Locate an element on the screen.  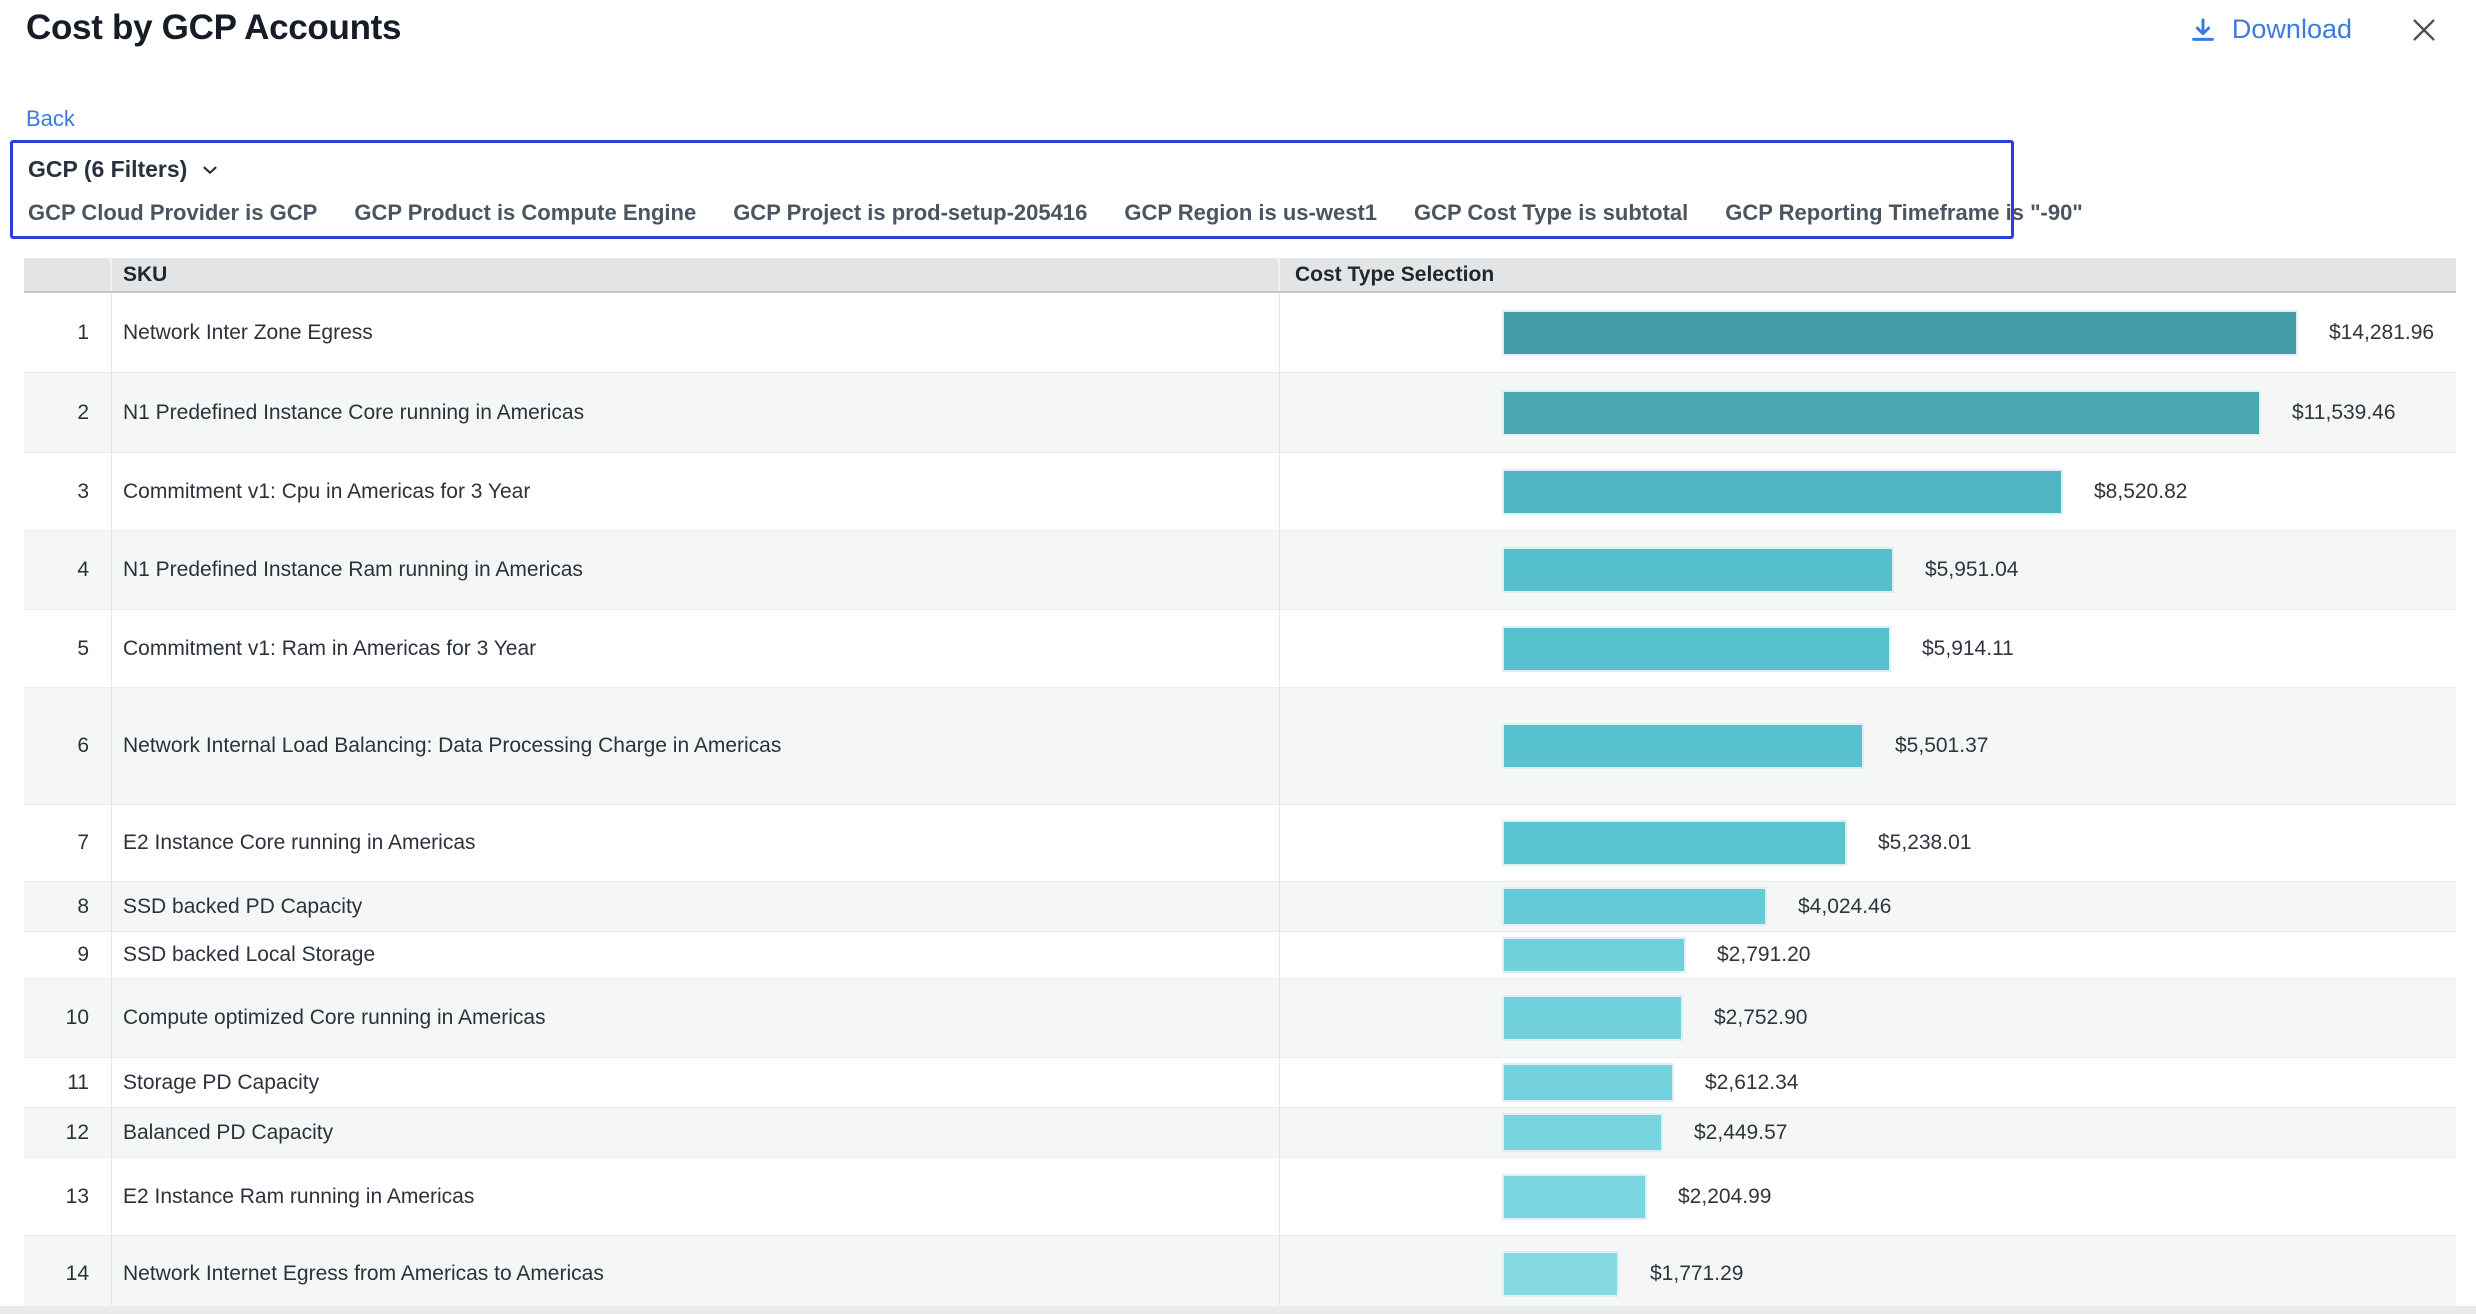
cost-bar-cell: $2,791.20 is located at coordinates (1868, 955).